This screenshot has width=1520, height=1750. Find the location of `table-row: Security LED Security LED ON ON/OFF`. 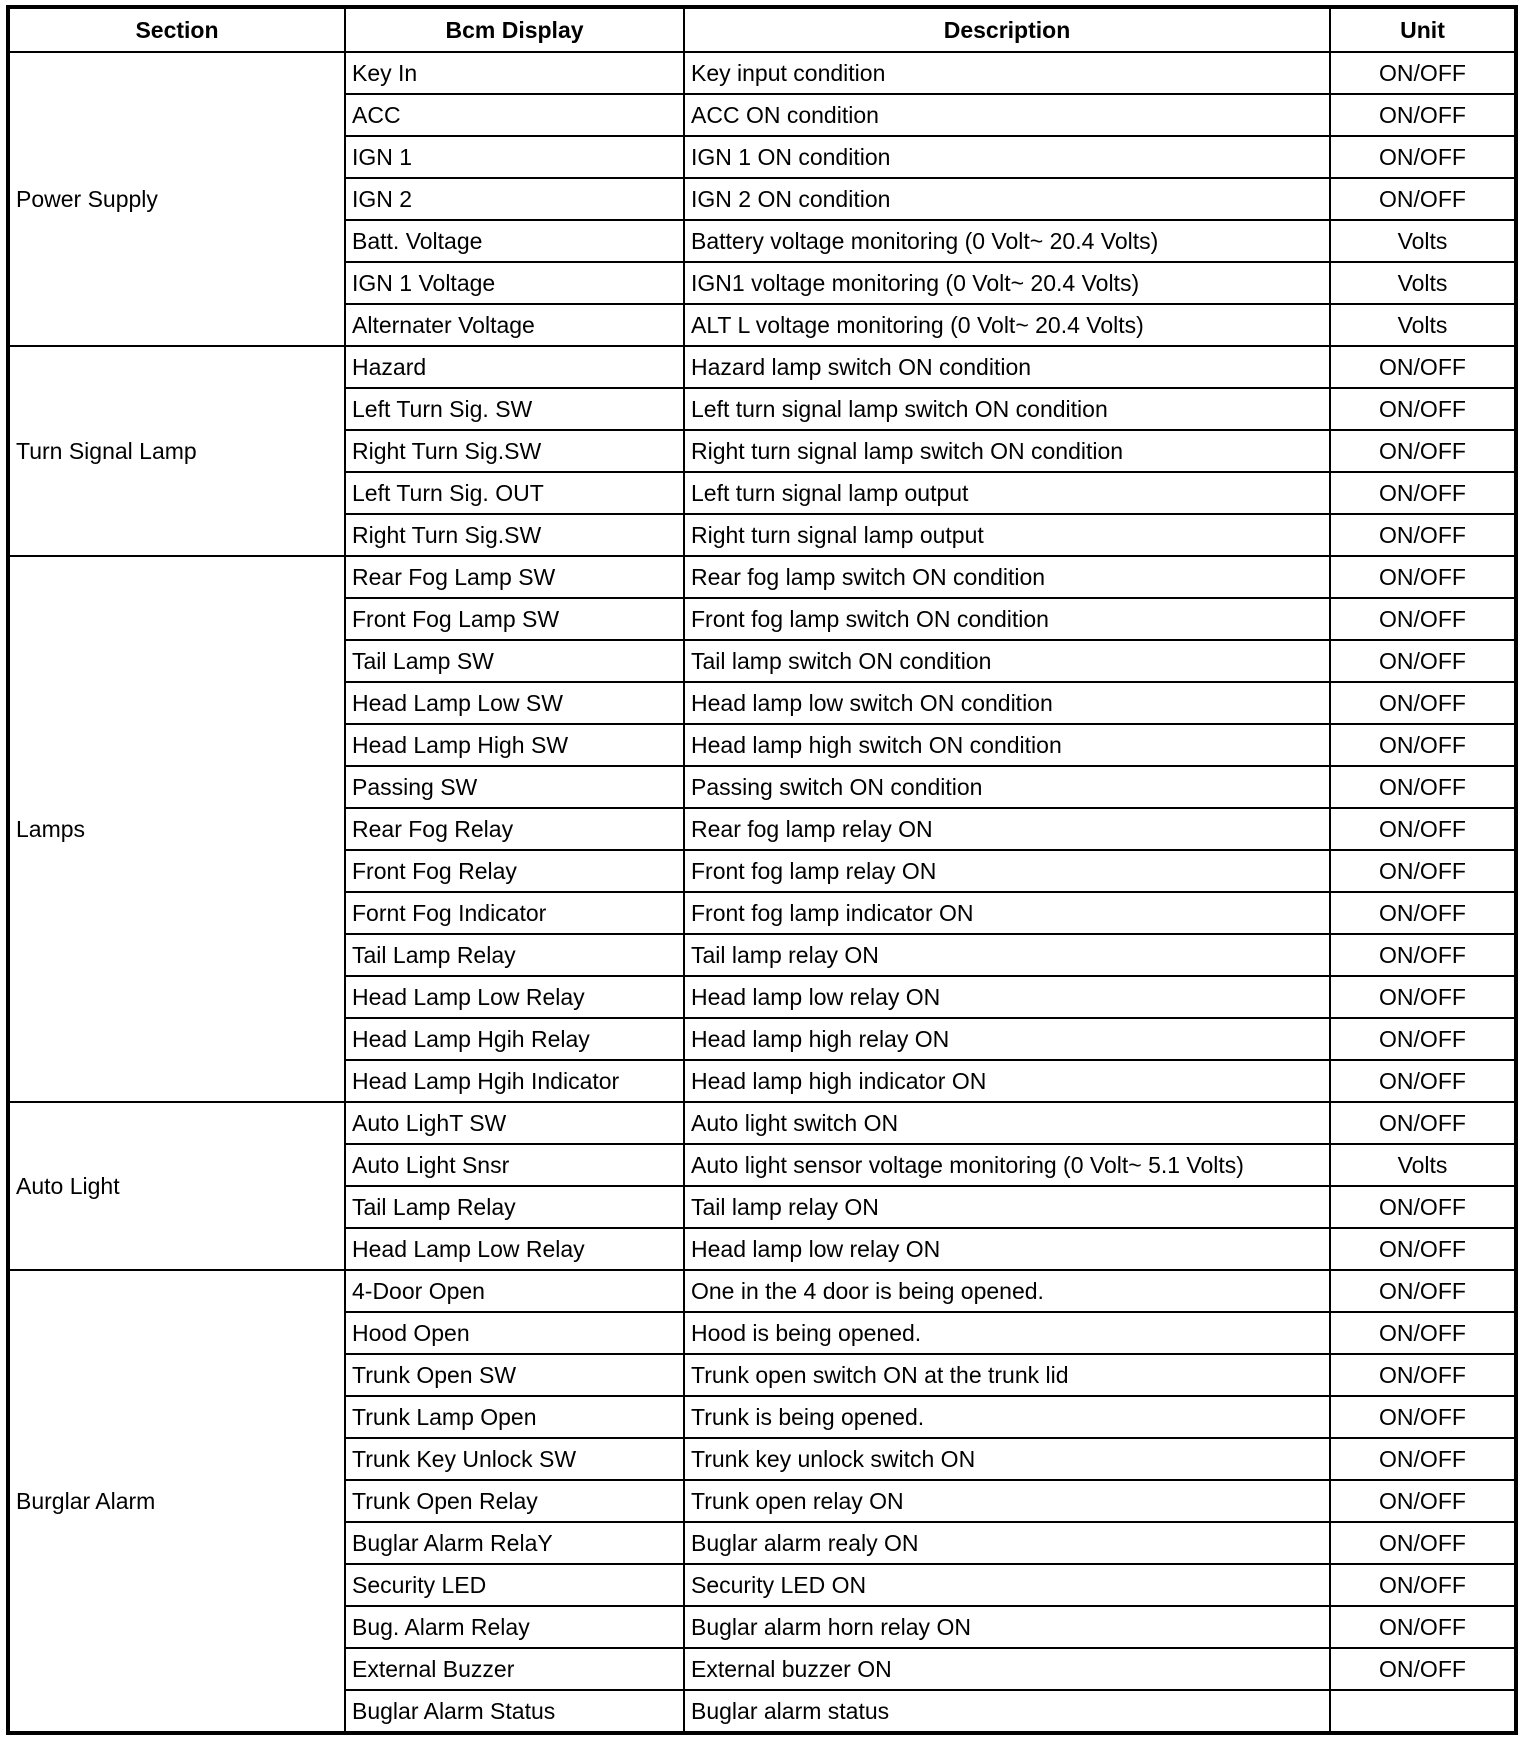

table-row: Security LED Security LED ON ON/OFF is located at coordinates (762, 1585).